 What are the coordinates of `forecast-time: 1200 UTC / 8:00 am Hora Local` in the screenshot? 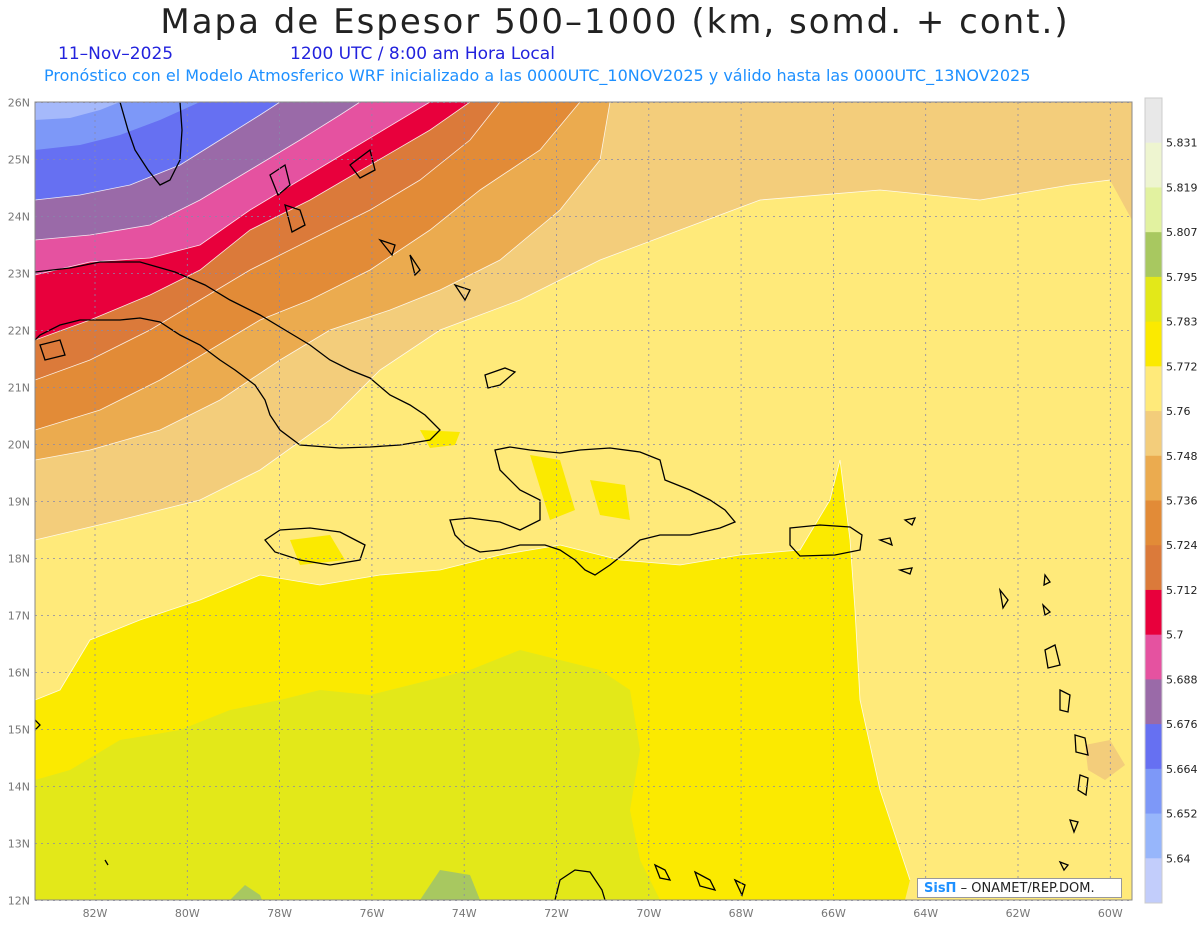 It's located at (422, 54).